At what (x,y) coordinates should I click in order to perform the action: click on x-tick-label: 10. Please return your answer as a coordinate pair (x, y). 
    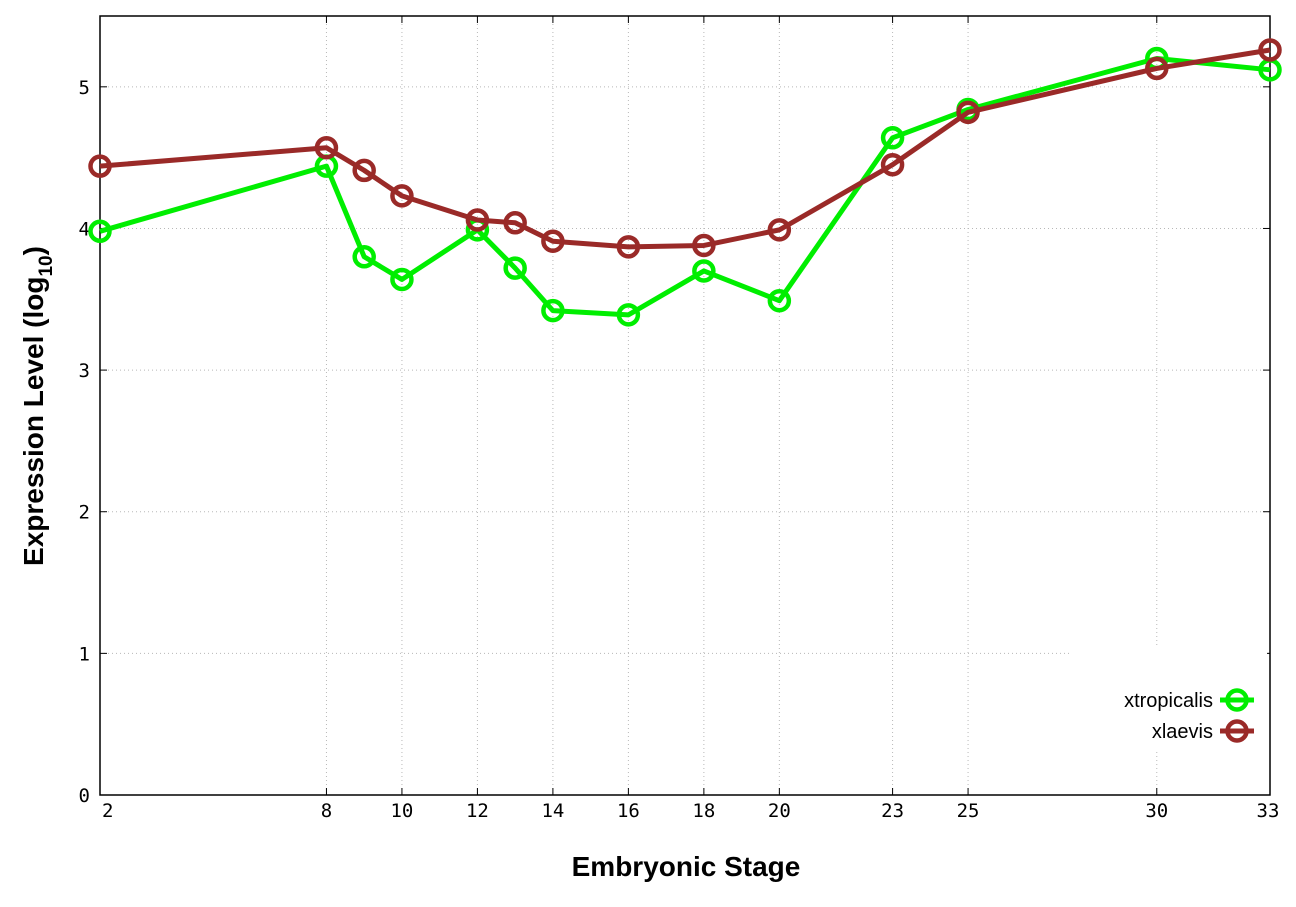
    Looking at the image, I should click on (401, 811).